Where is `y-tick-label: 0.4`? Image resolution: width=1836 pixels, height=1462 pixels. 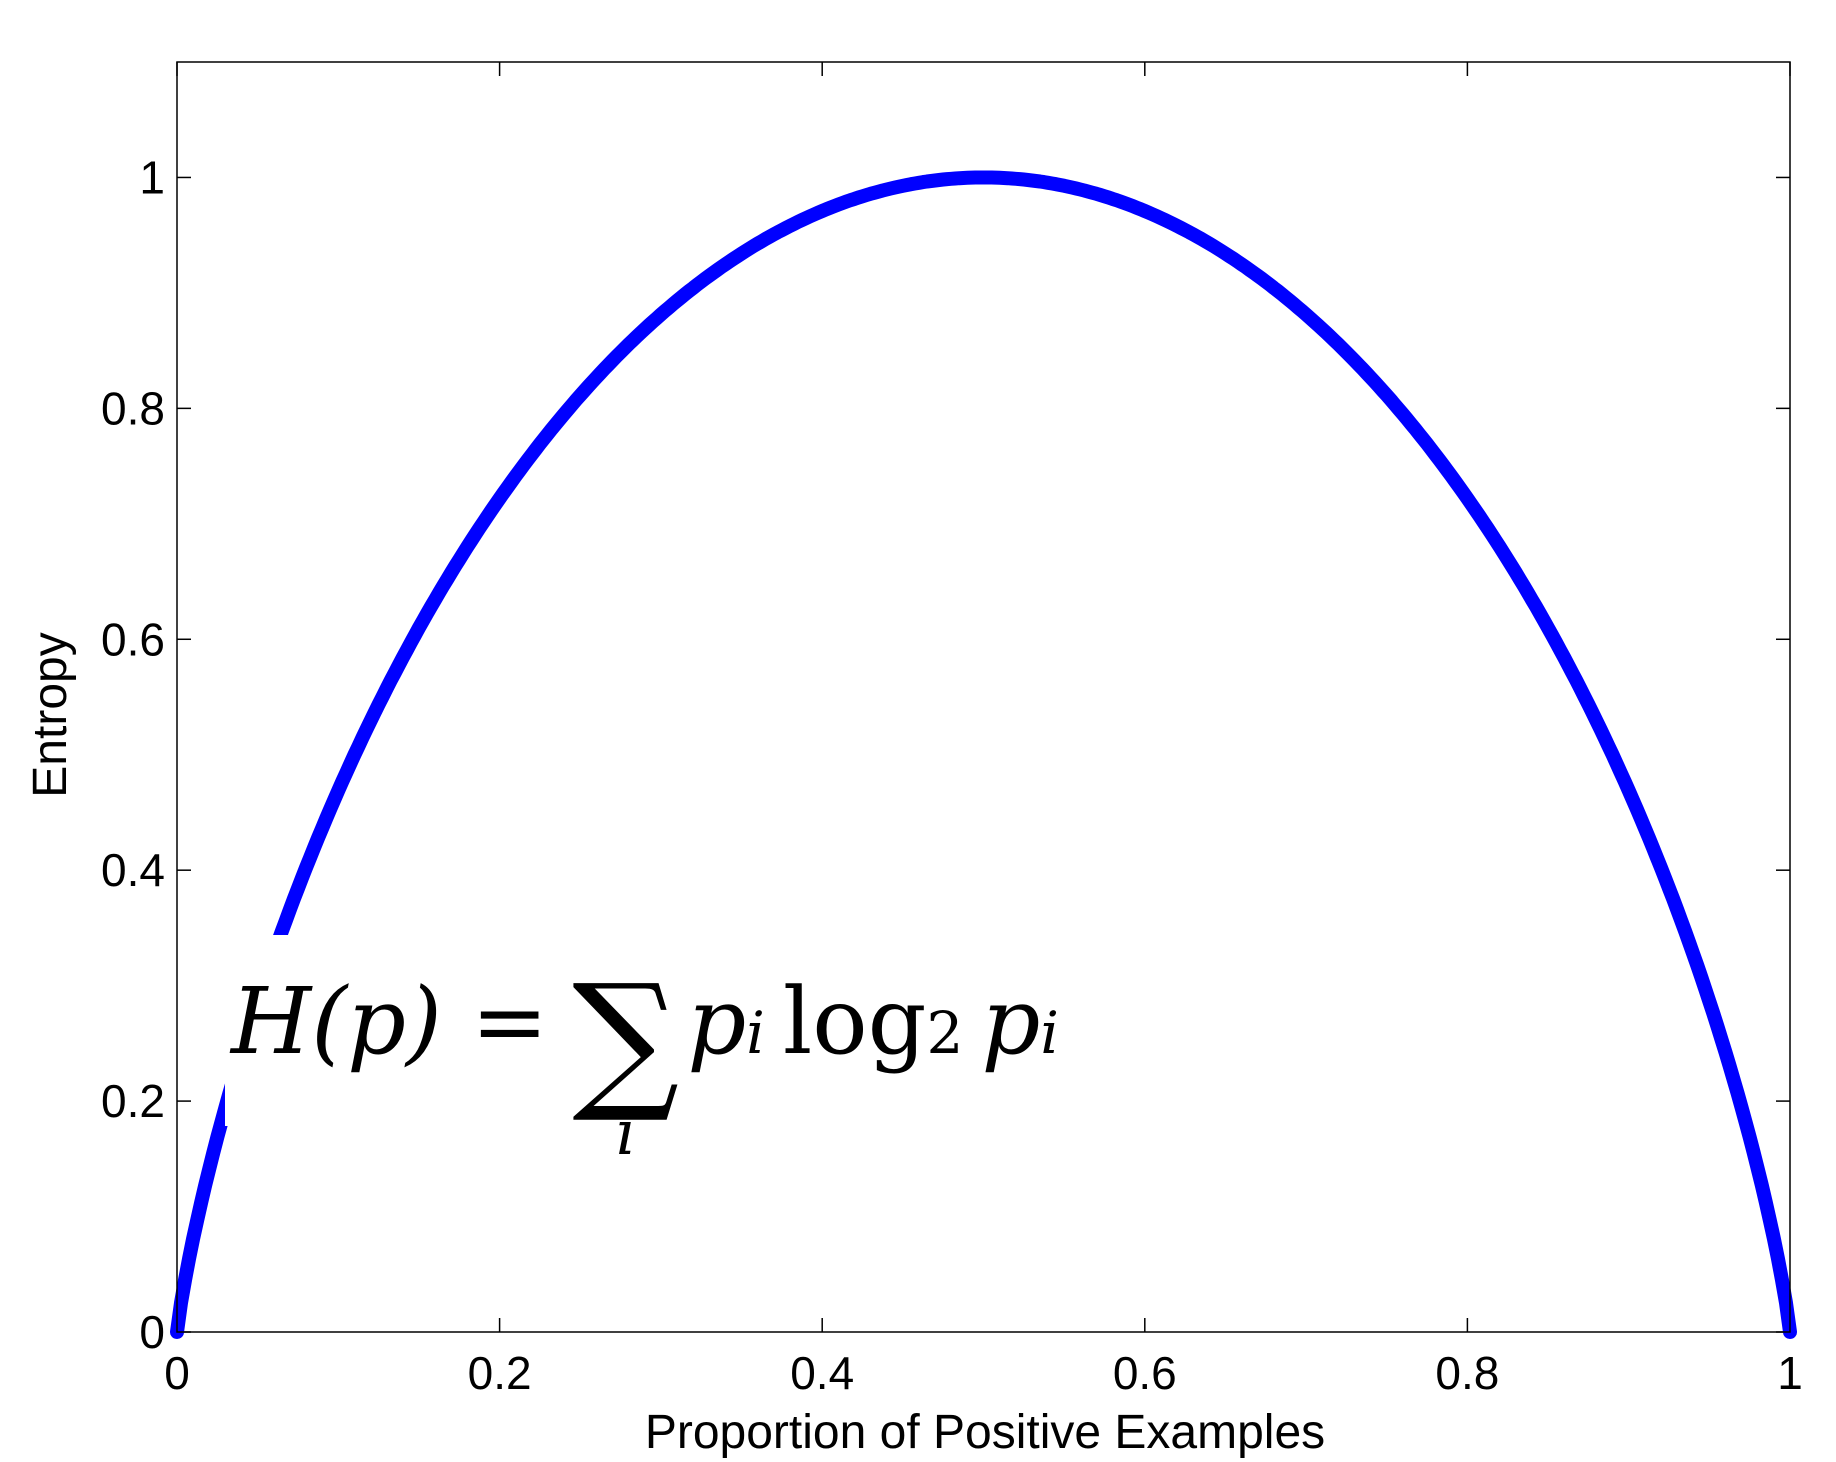
y-tick-label: 0.4 is located at coordinates (133, 870).